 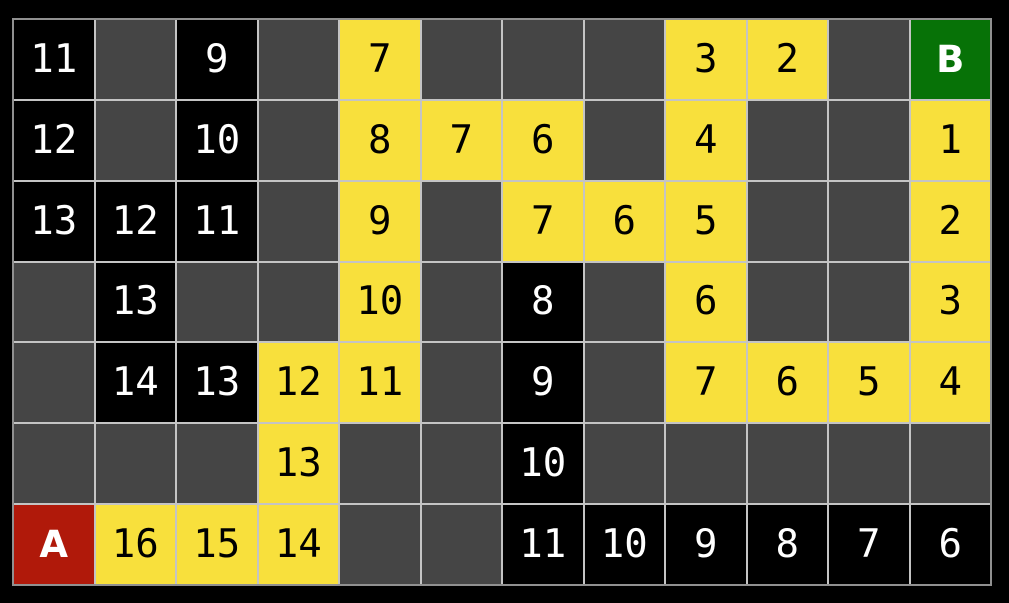 I want to click on path-cell: 11, so click(x=380, y=383).